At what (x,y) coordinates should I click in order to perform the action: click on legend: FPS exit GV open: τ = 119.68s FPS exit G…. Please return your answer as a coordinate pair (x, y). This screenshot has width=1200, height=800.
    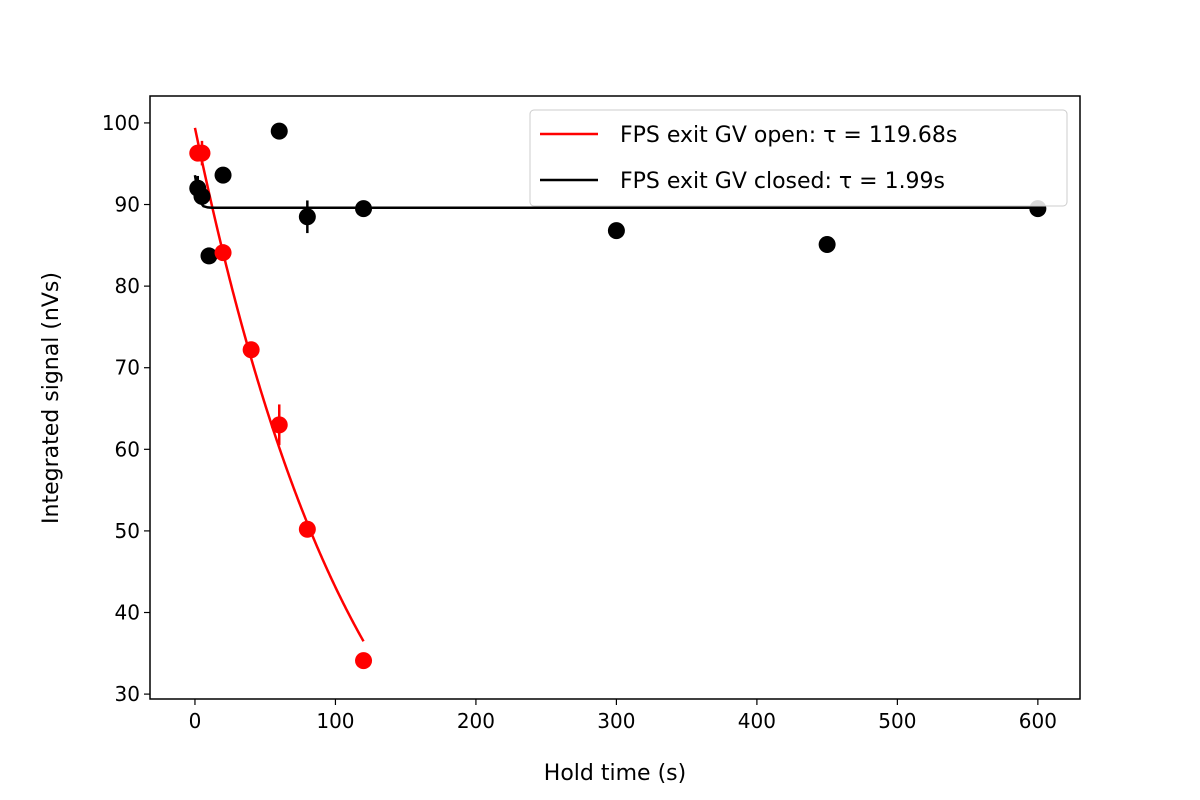
    Looking at the image, I should click on (798, 158).